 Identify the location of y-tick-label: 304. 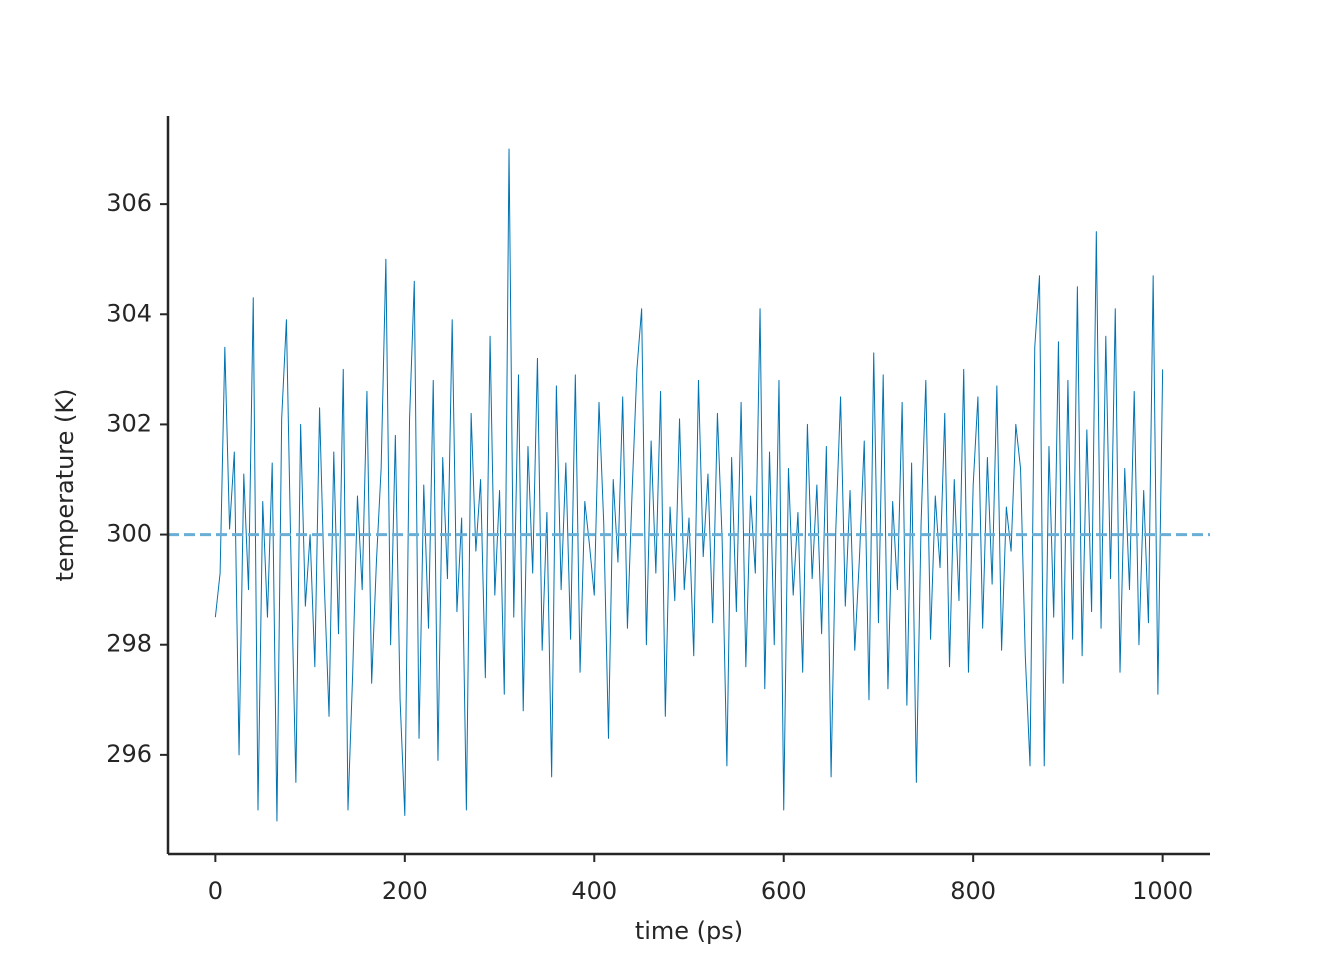
(129, 313).